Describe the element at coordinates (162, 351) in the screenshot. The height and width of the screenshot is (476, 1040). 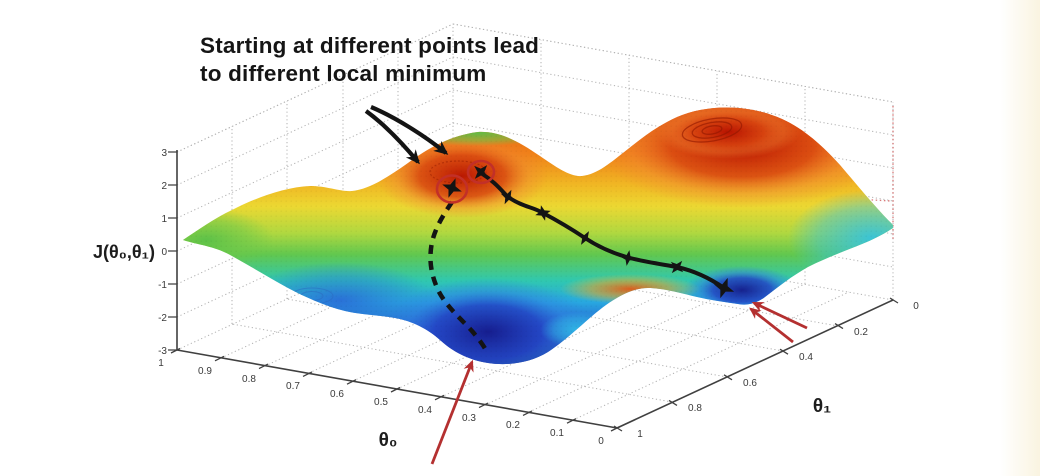
I see `z-tick: -3` at that location.